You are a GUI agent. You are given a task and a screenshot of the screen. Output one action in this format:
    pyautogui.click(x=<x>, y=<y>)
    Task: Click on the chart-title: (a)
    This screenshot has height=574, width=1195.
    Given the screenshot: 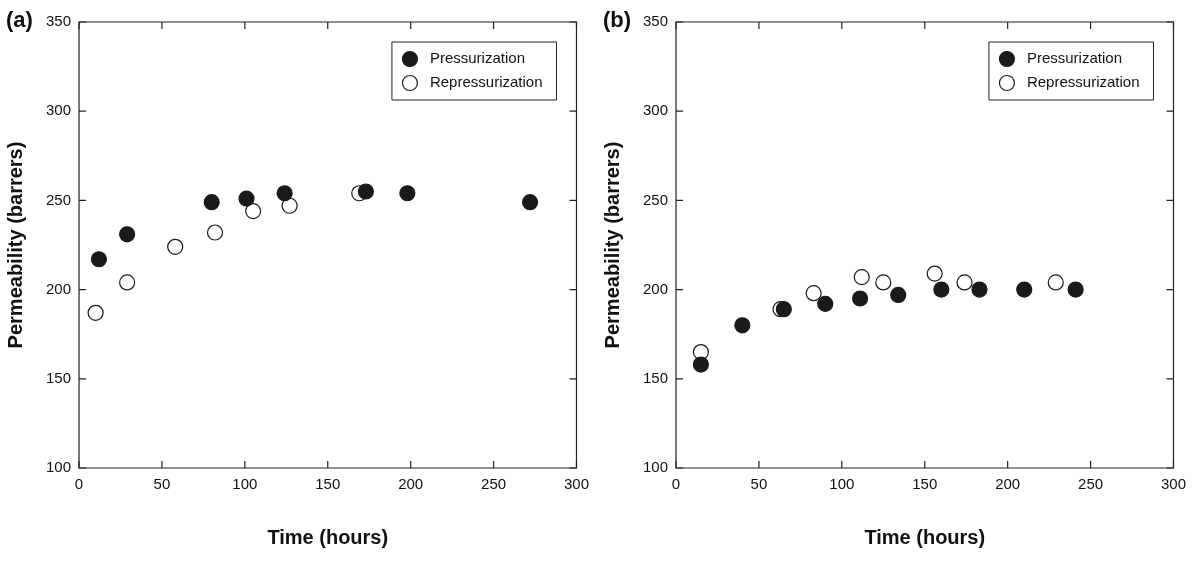 What is the action you would take?
    pyautogui.click(x=19, y=20)
    